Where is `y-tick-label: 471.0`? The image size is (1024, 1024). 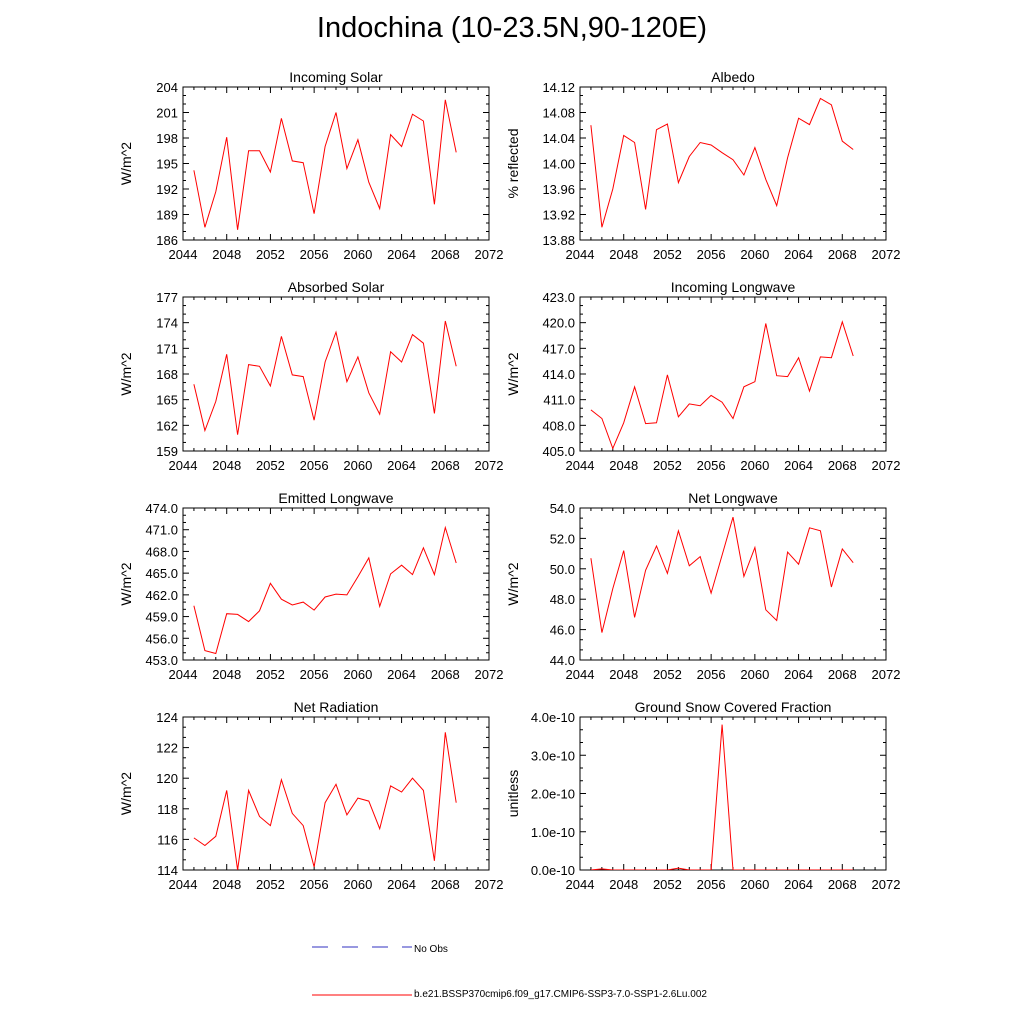 y-tick-label: 471.0 is located at coordinates (161, 530).